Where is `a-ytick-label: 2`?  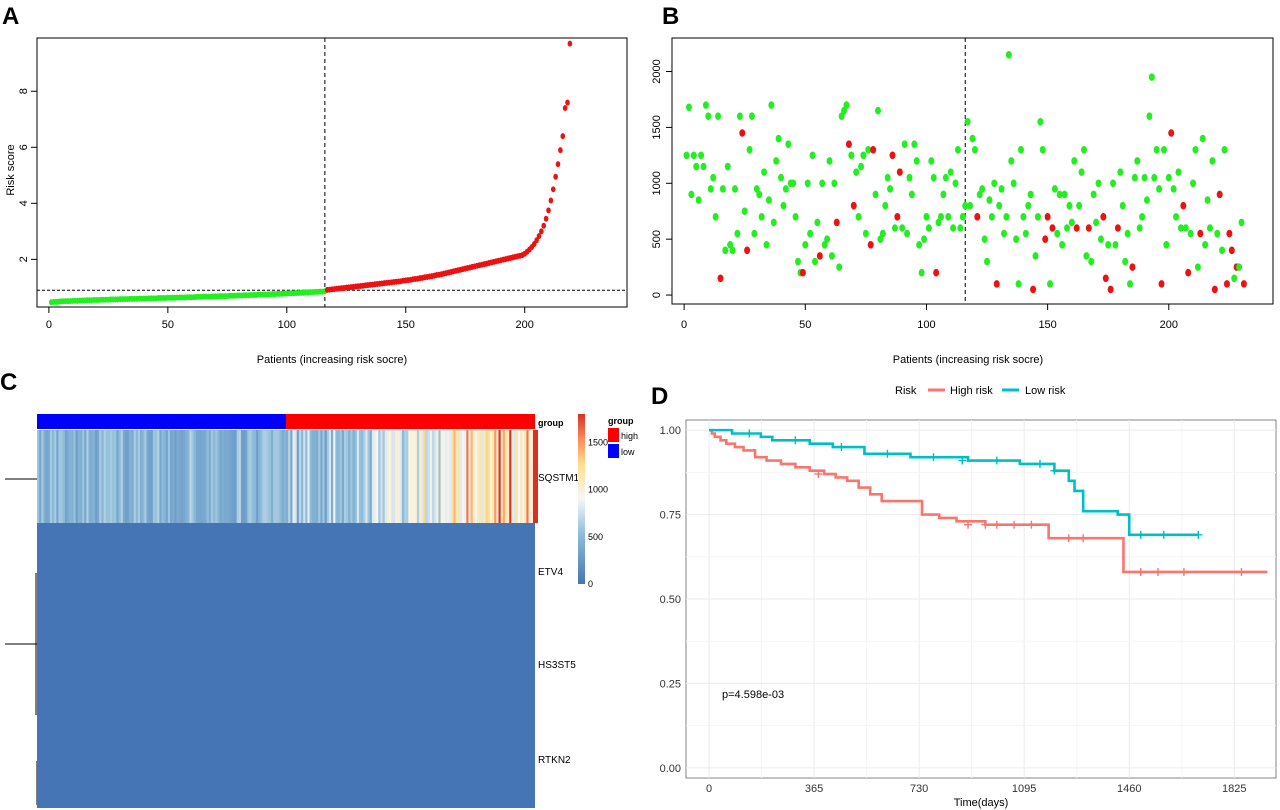
a-ytick-label: 2 is located at coordinates (24, 259).